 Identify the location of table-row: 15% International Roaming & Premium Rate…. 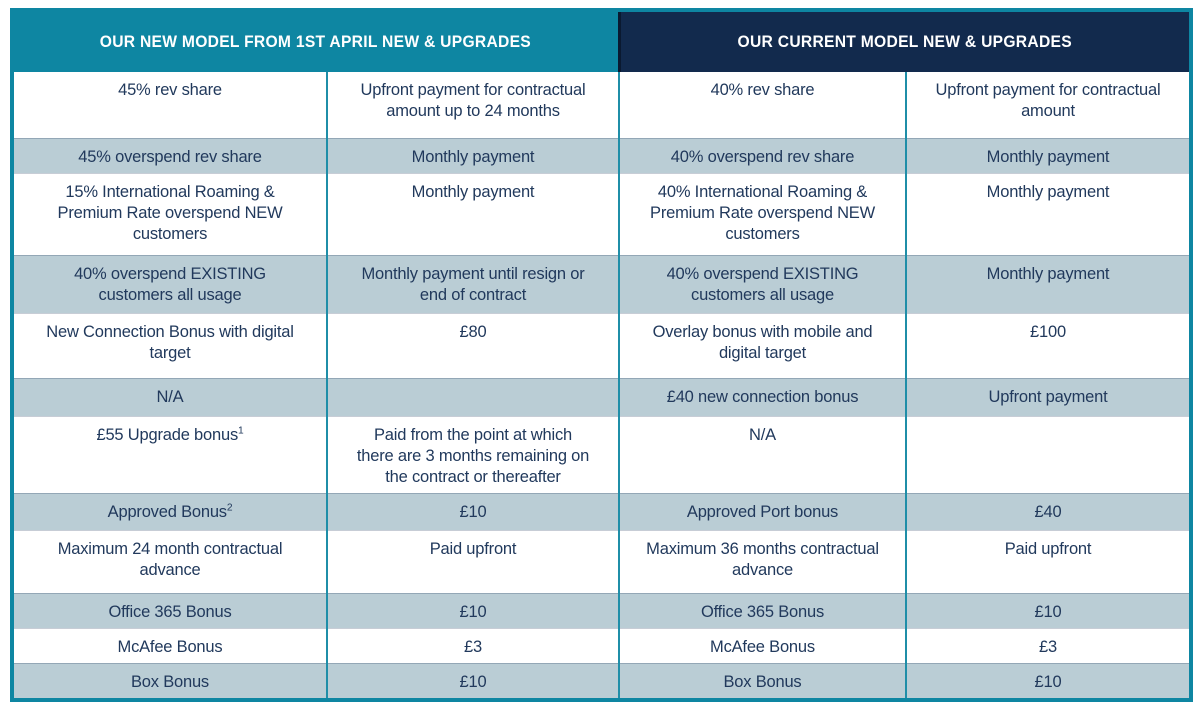
(601, 214).